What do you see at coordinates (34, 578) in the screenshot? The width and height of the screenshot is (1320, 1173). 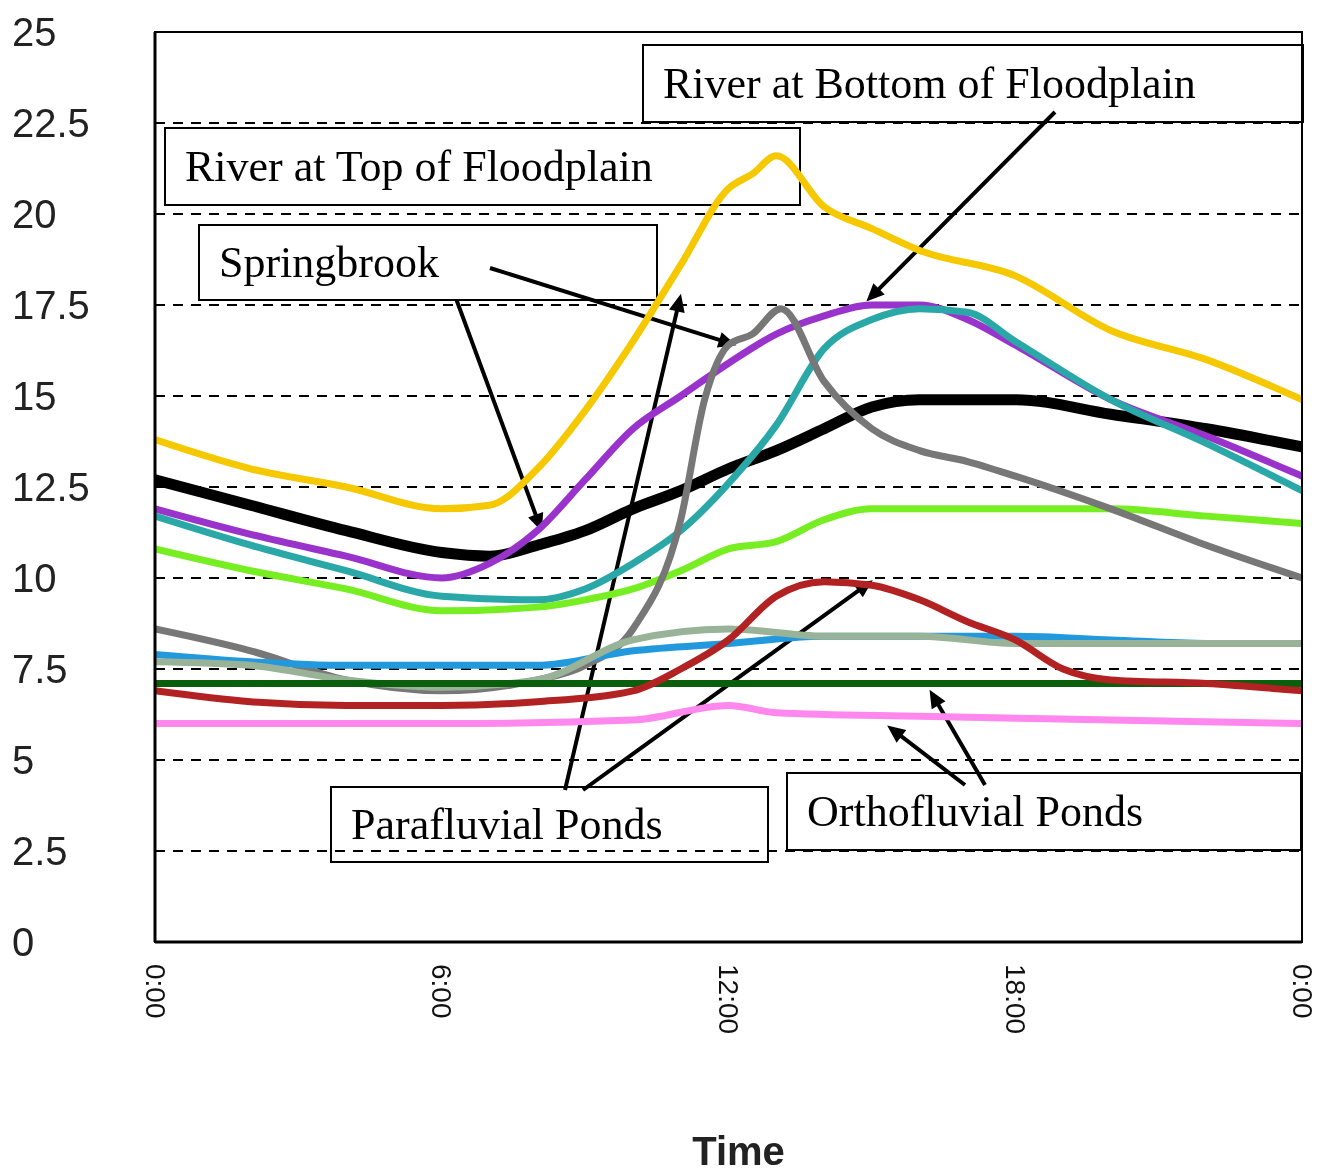 I see `y-tick-label: 10` at bounding box center [34, 578].